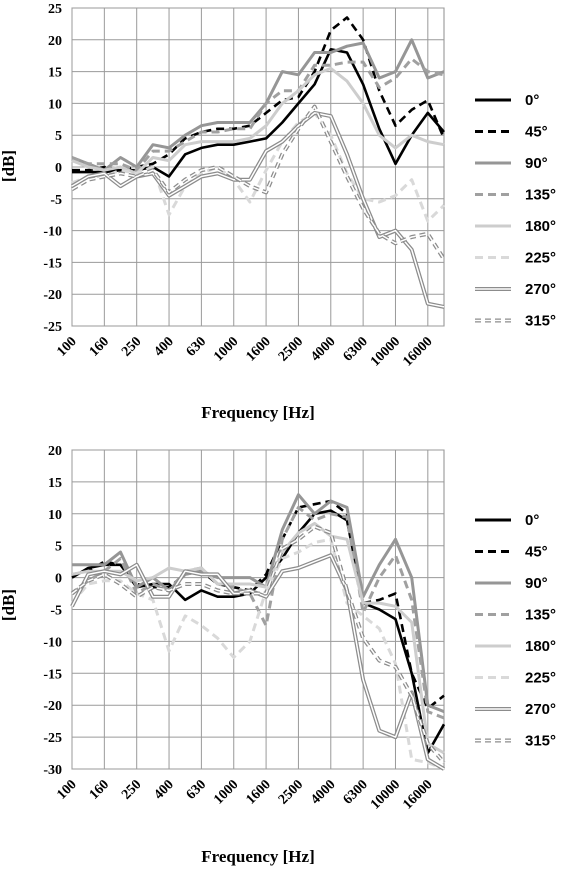  I want to click on series-90deg, so click(258, 105).